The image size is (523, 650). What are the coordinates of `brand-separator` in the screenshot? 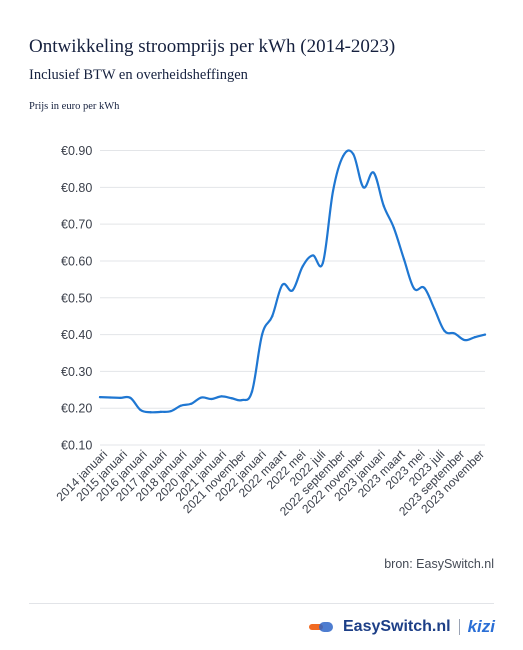 It's located at (459, 627).